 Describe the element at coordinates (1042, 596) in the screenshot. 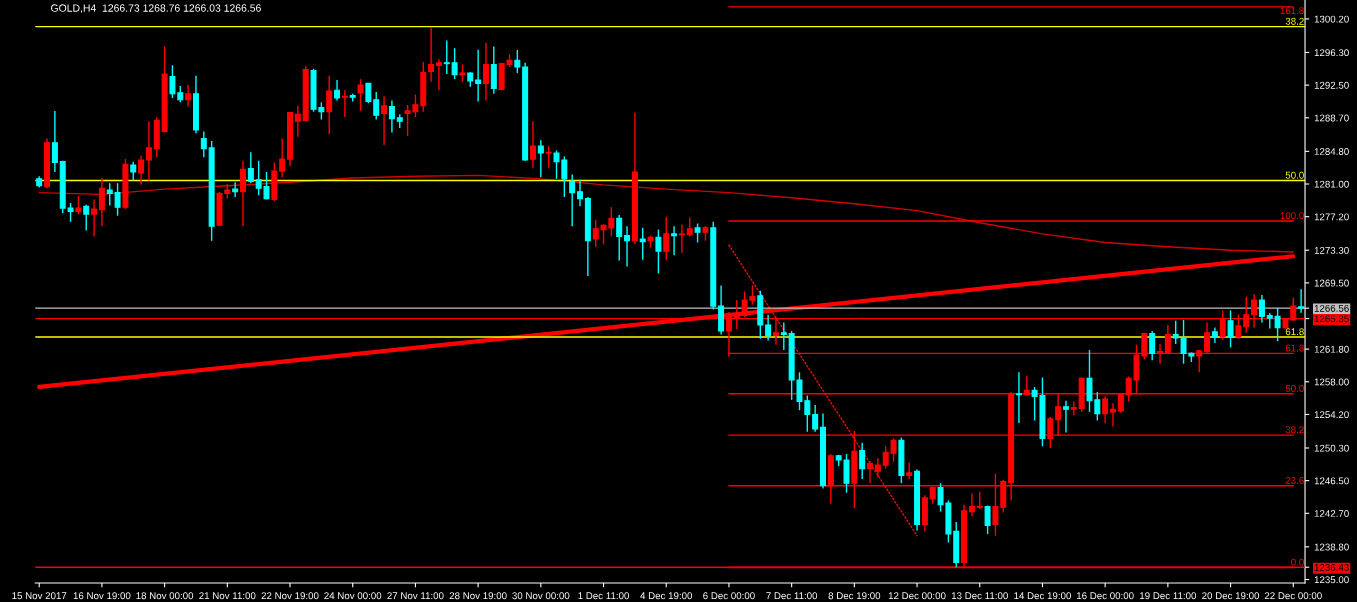

I see `x-tick-label: 14 Dec 19:00` at that location.